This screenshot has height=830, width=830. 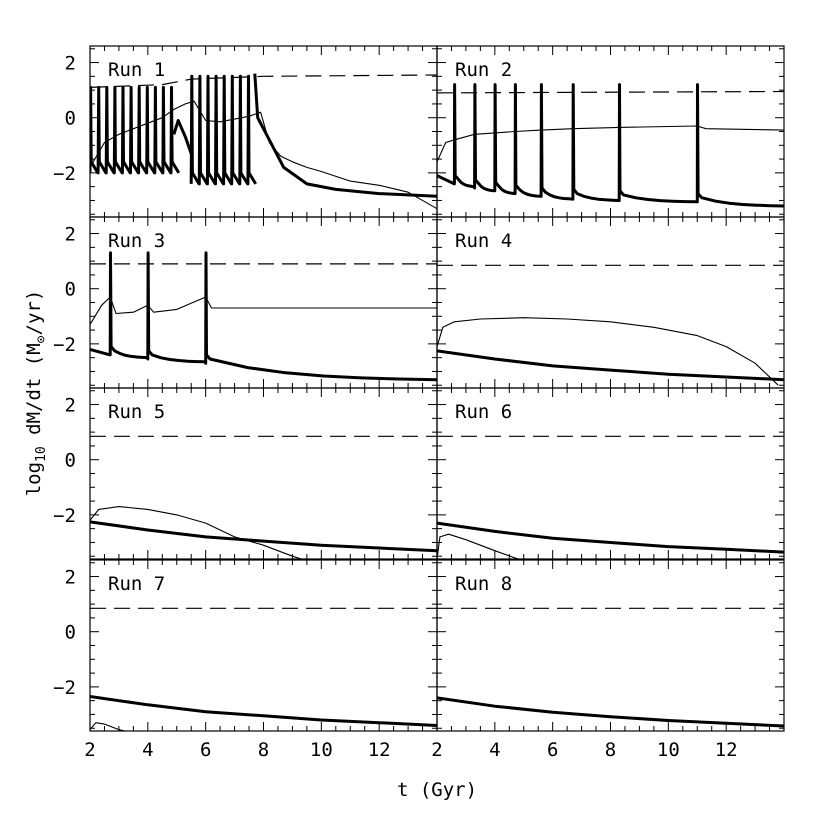 I want to click on panel-1: −2 0 2 Run 1, so click(x=245, y=131).